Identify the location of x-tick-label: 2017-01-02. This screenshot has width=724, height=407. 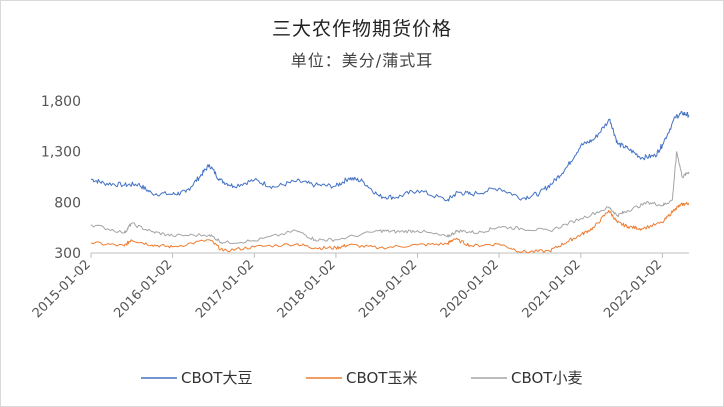
(225, 289).